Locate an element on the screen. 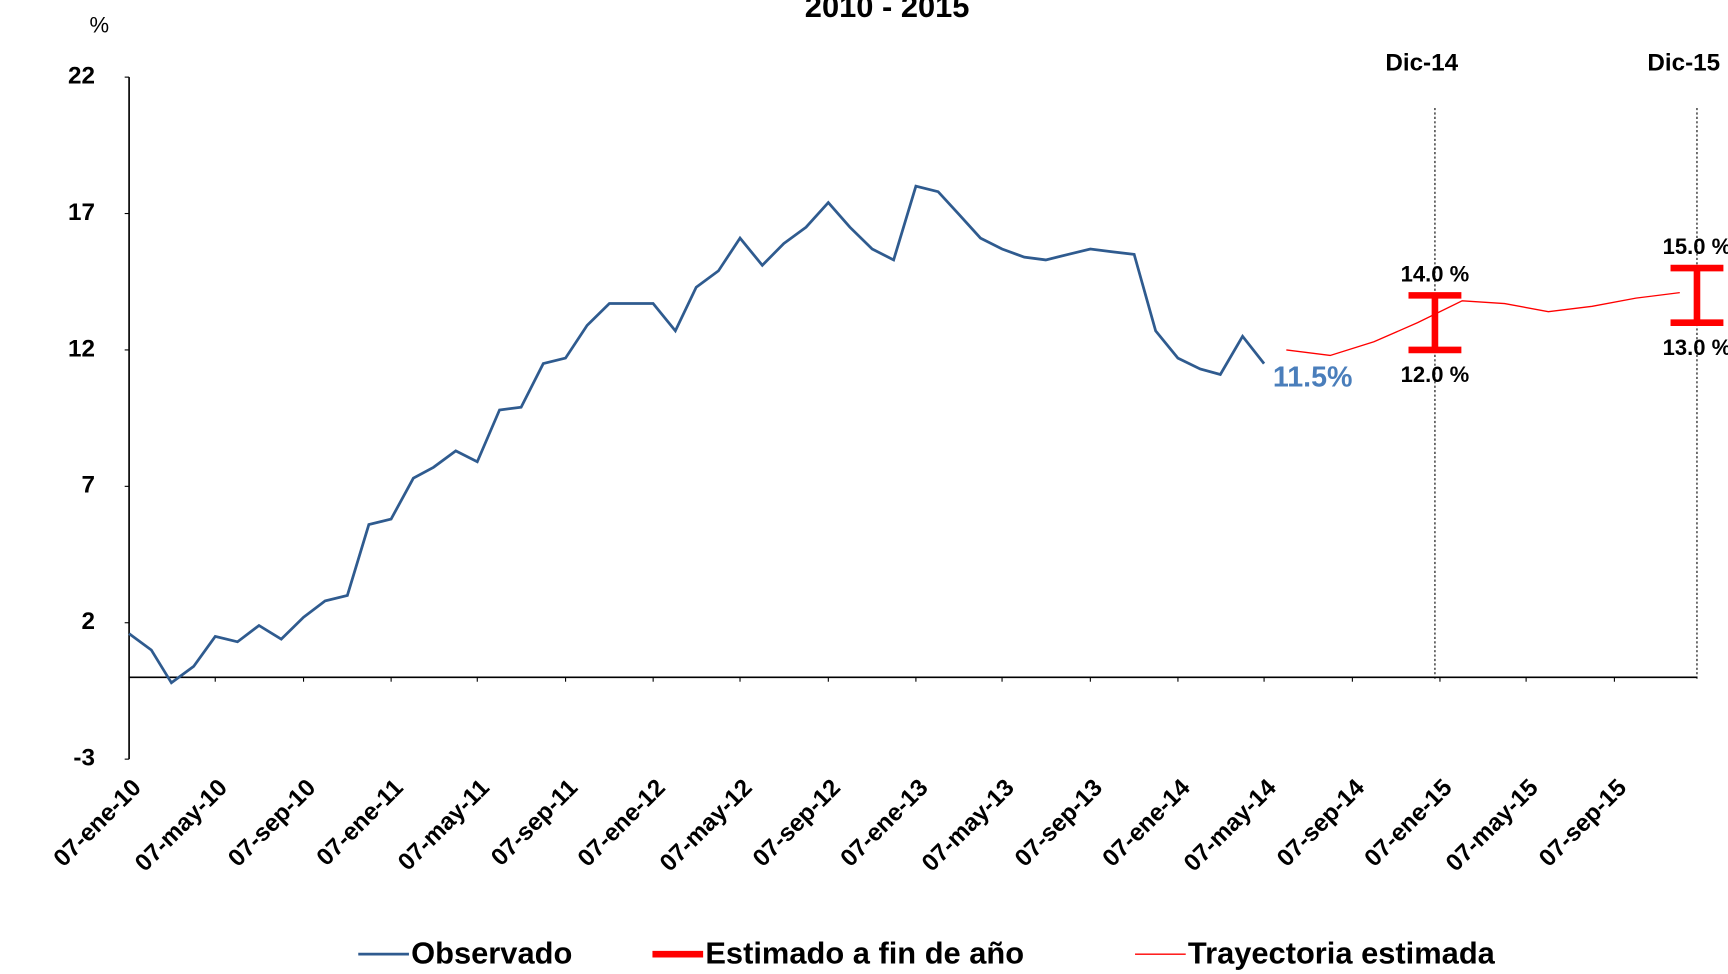  x-tick-label: 07-sep-10 is located at coordinates (272, 823).